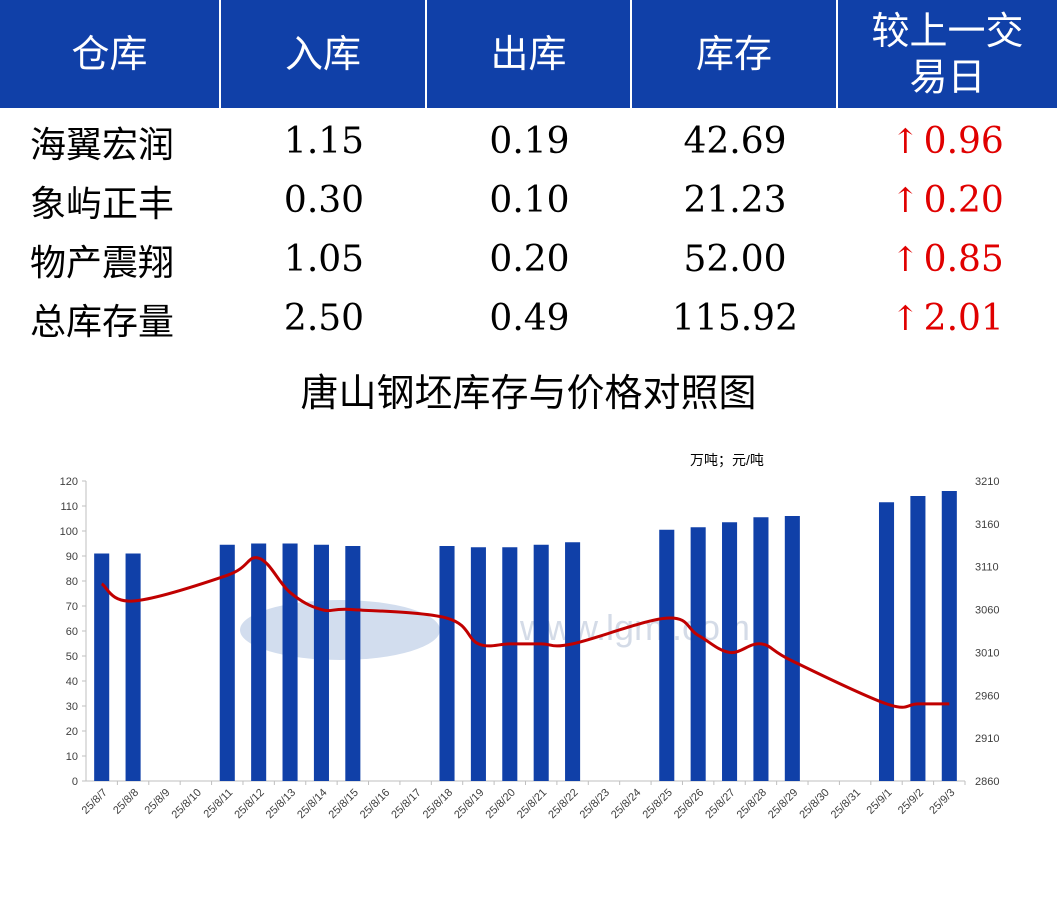 The width and height of the screenshot is (1057, 900). I want to click on left-tick-label: 100, so click(69, 532).